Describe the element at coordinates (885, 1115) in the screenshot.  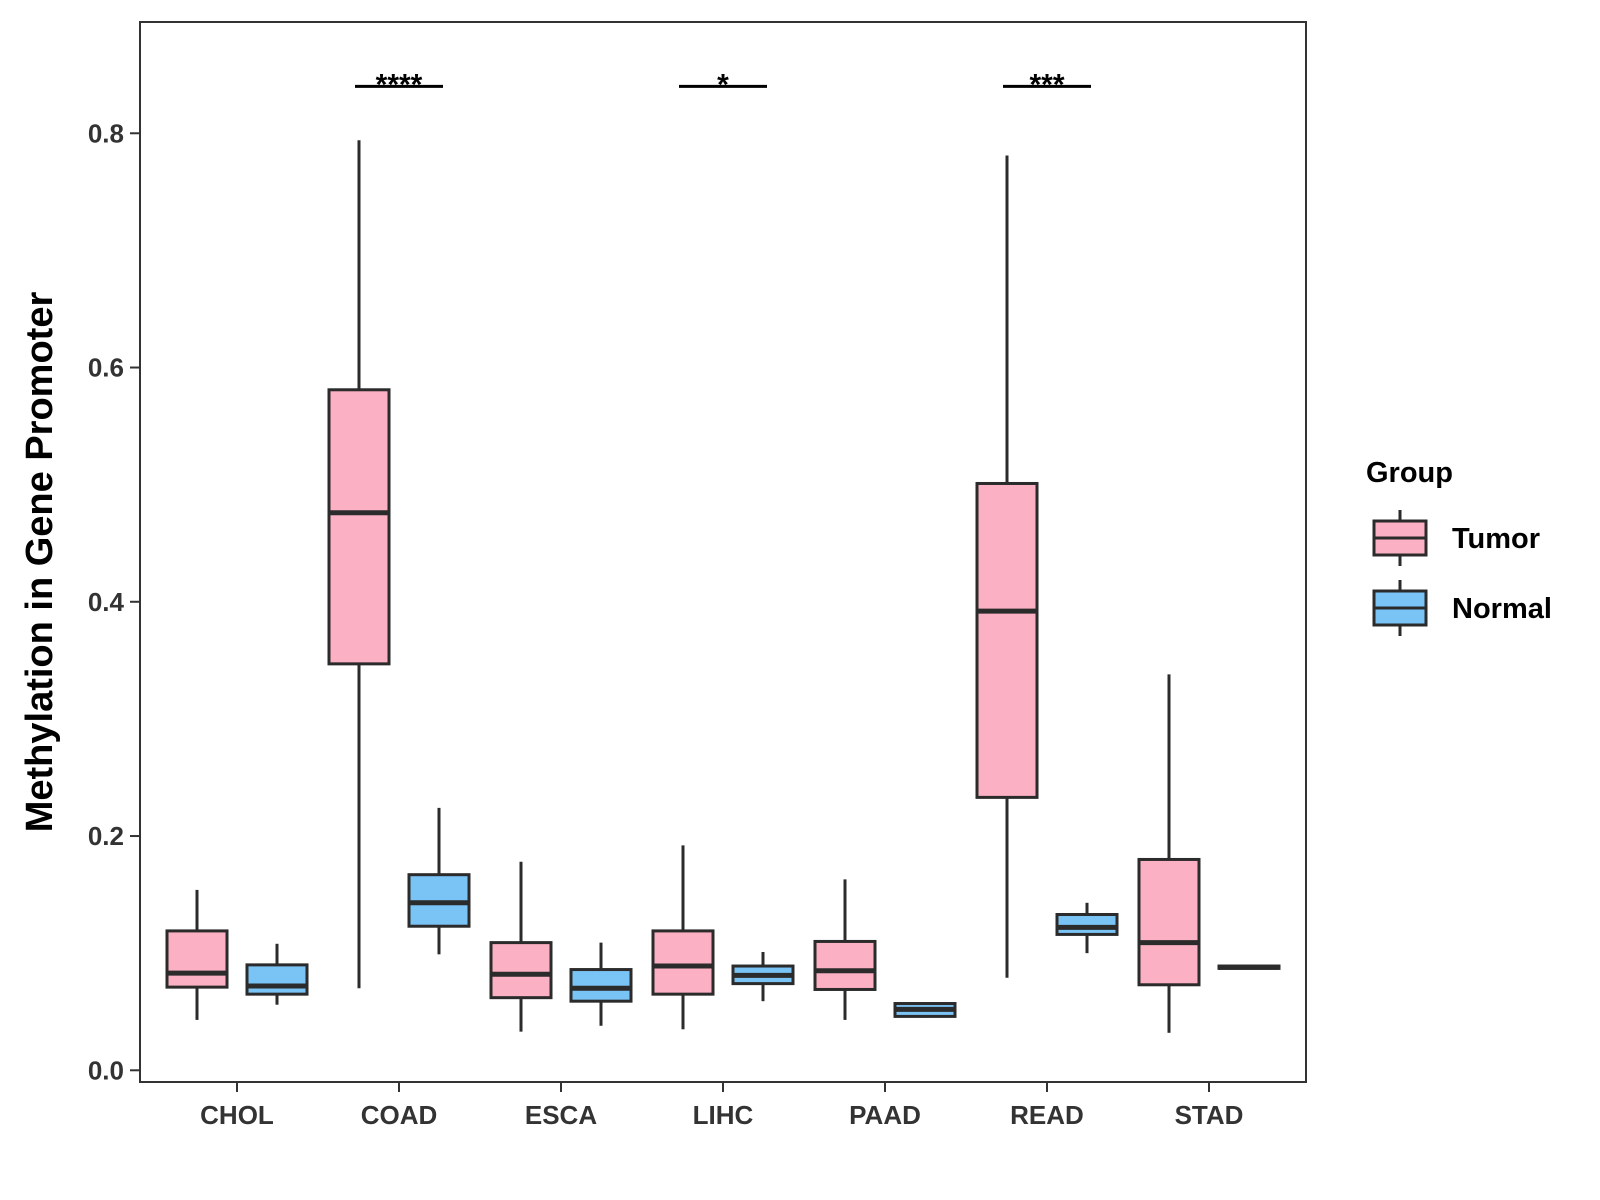
I see `x-tick-label: PAAD` at that location.